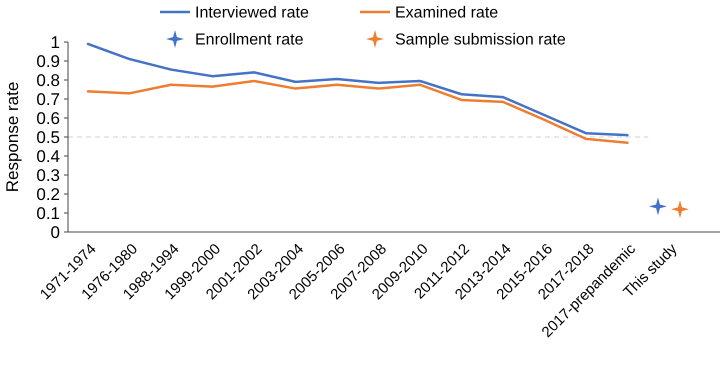  I want to click on y-tick-label: 0.2, so click(48, 194).